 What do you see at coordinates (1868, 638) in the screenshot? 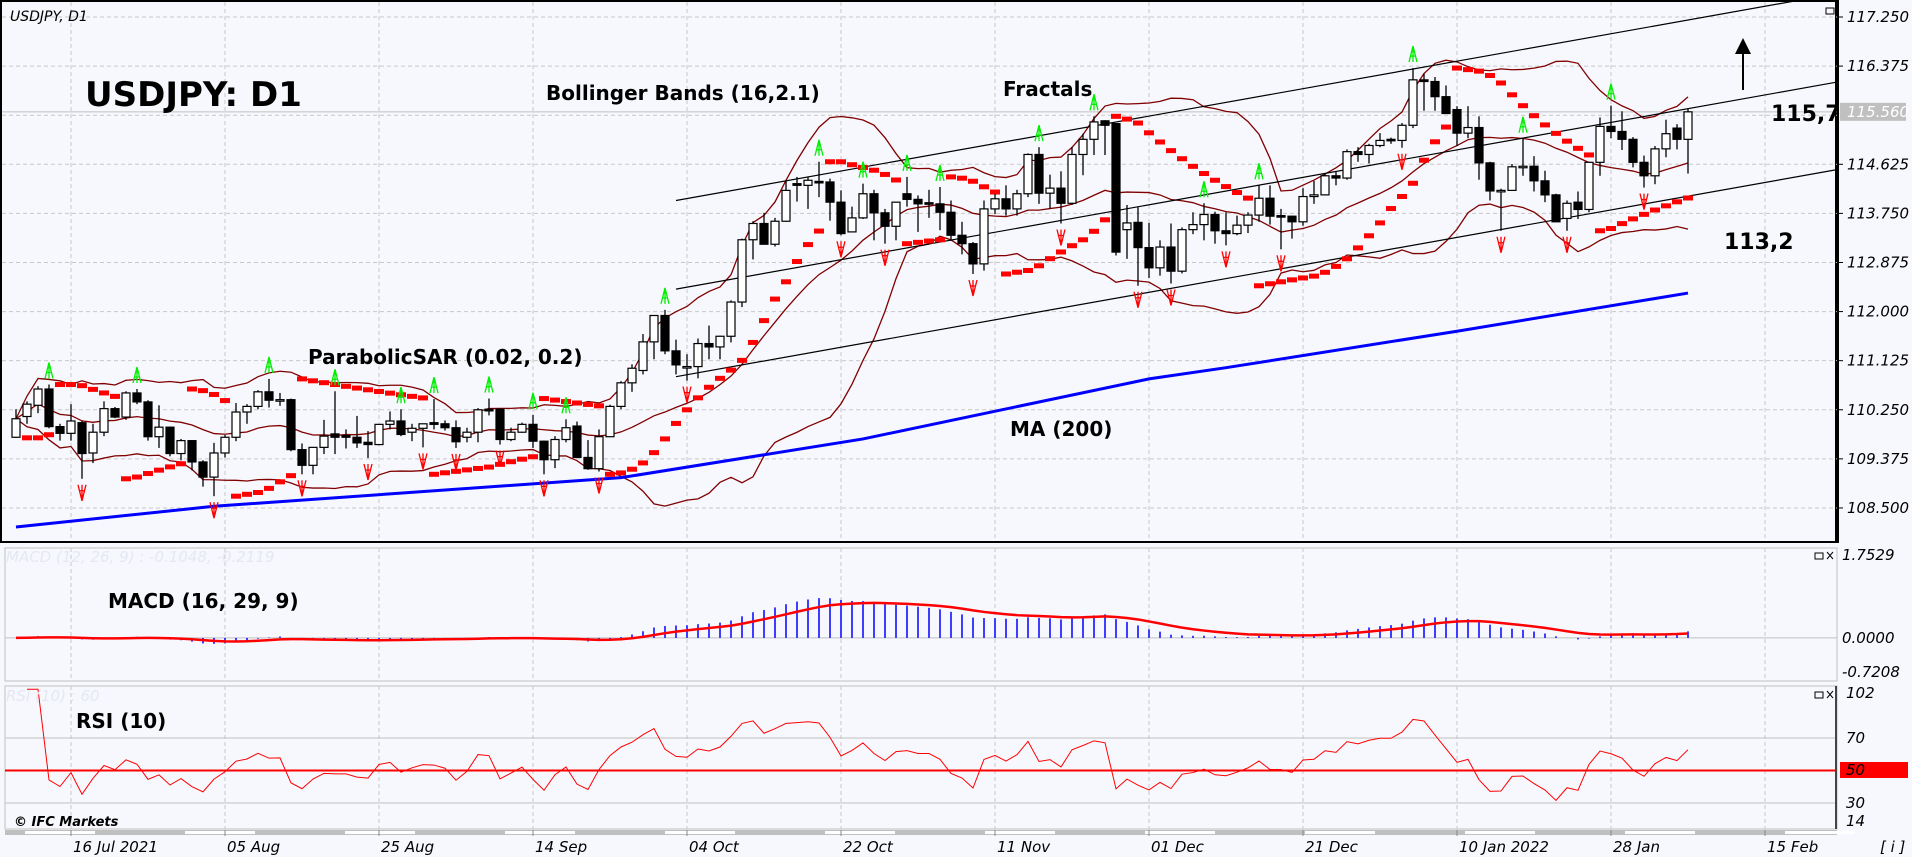
I see `macd-tick-label: 0.0000` at bounding box center [1868, 638].